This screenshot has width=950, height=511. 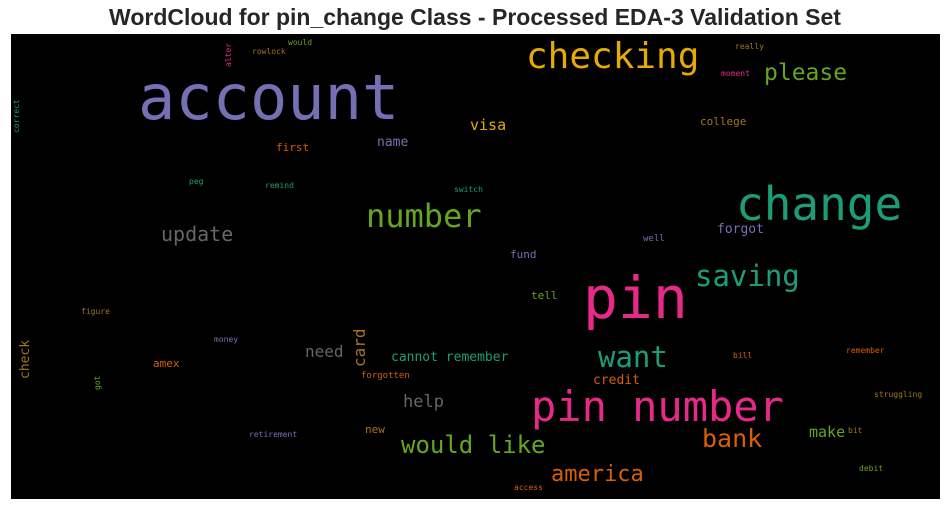 What do you see at coordinates (226, 339) in the screenshot?
I see `word-money: money` at bounding box center [226, 339].